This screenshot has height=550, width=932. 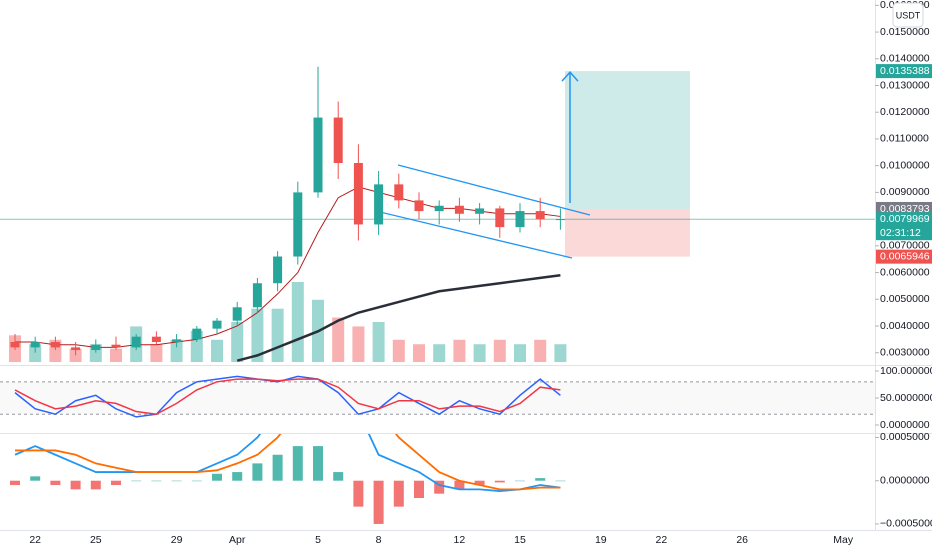 What do you see at coordinates (494, 190) in the screenshot?
I see `channel-upper` at bounding box center [494, 190].